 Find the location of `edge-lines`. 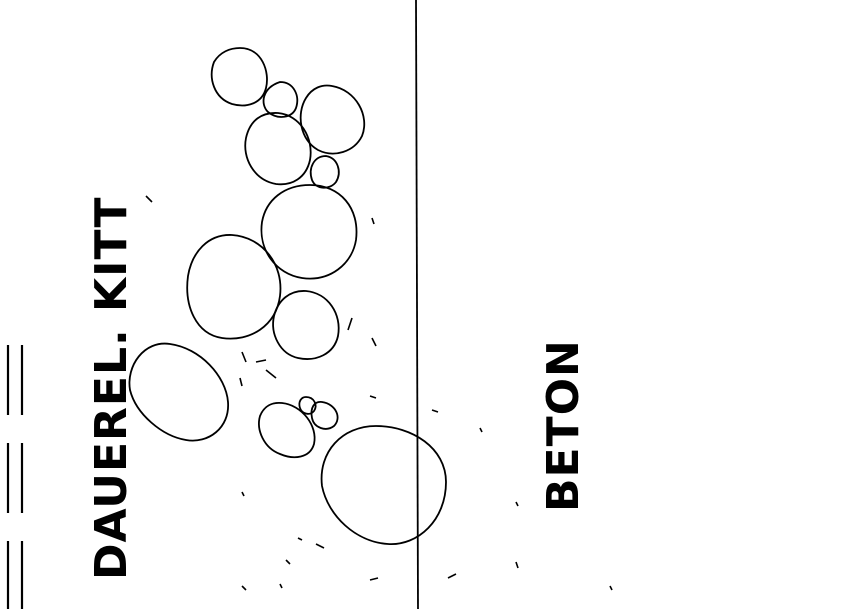

edge-lines is located at coordinates (15, 477).